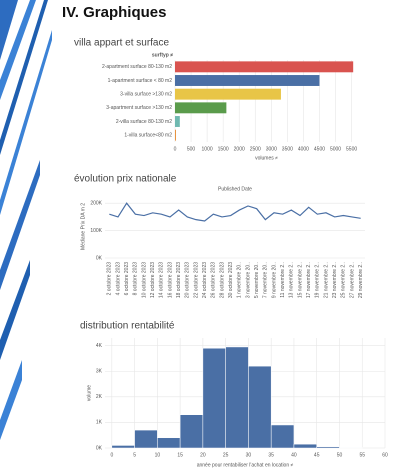 This screenshot has width=400, height=475. Describe the element at coordinates (303, 149) in the screenshot. I see `x-tick-label: 4000` at that location.